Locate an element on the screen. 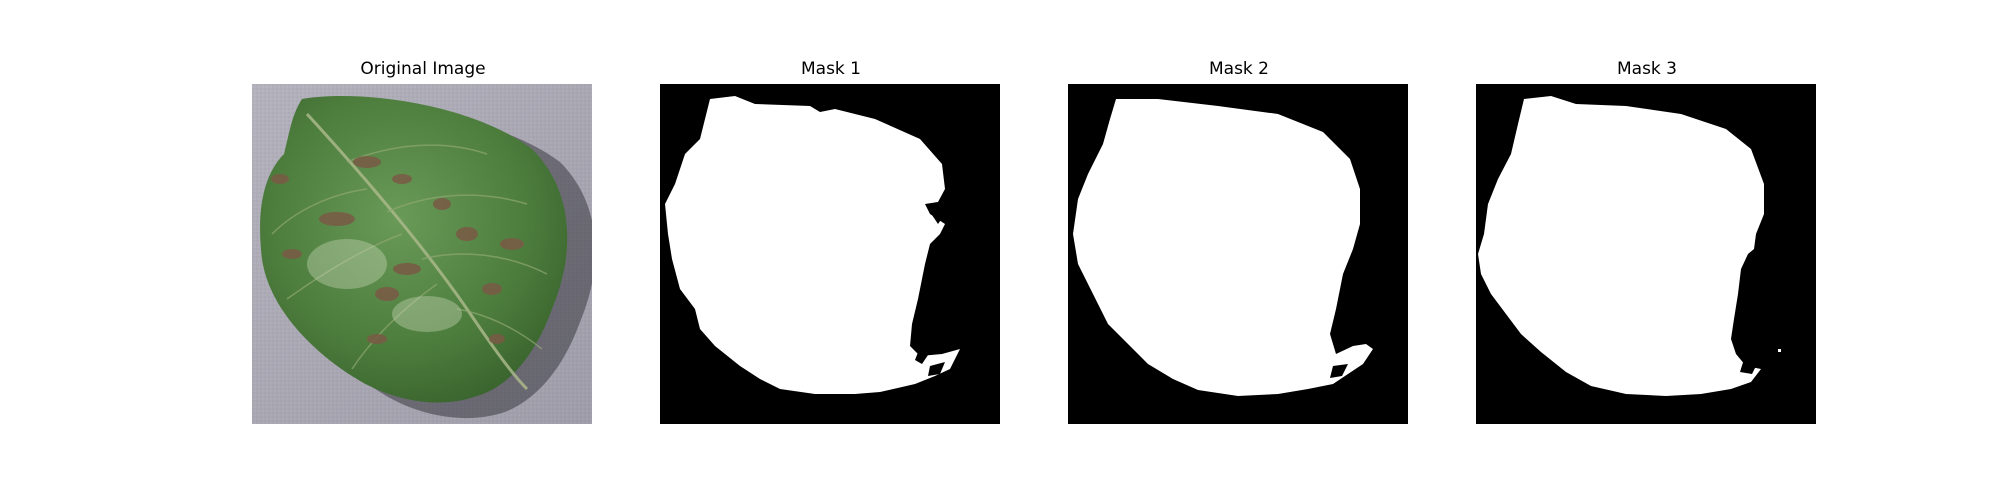 This screenshot has height=500, width=2000. panel-mask2: Mask 2 is located at coordinates (1239, 240).